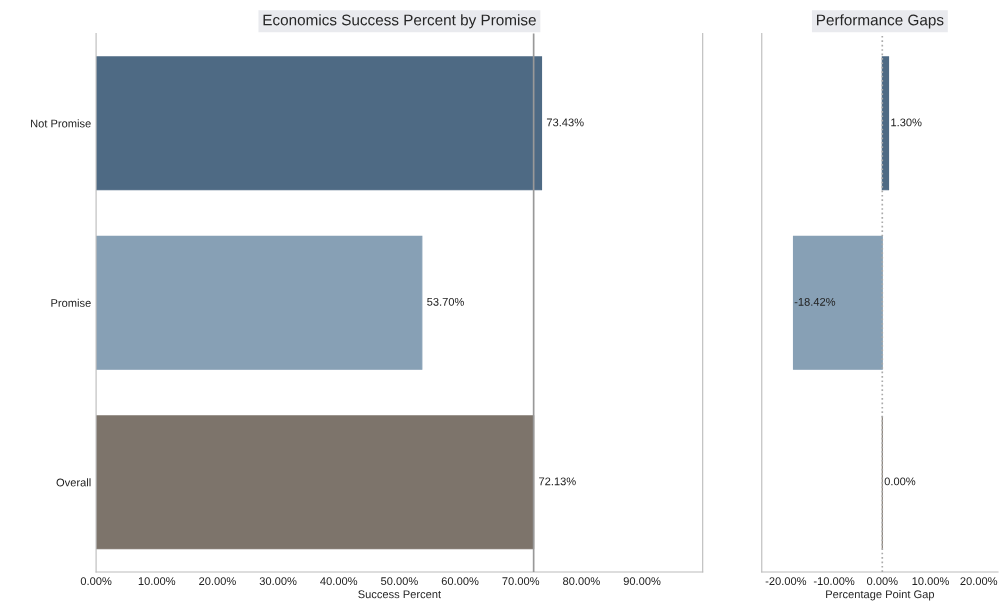 This screenshot has height=605, width=1001. I want to click on chart-title: Performance Gaps, so click(880, 21).